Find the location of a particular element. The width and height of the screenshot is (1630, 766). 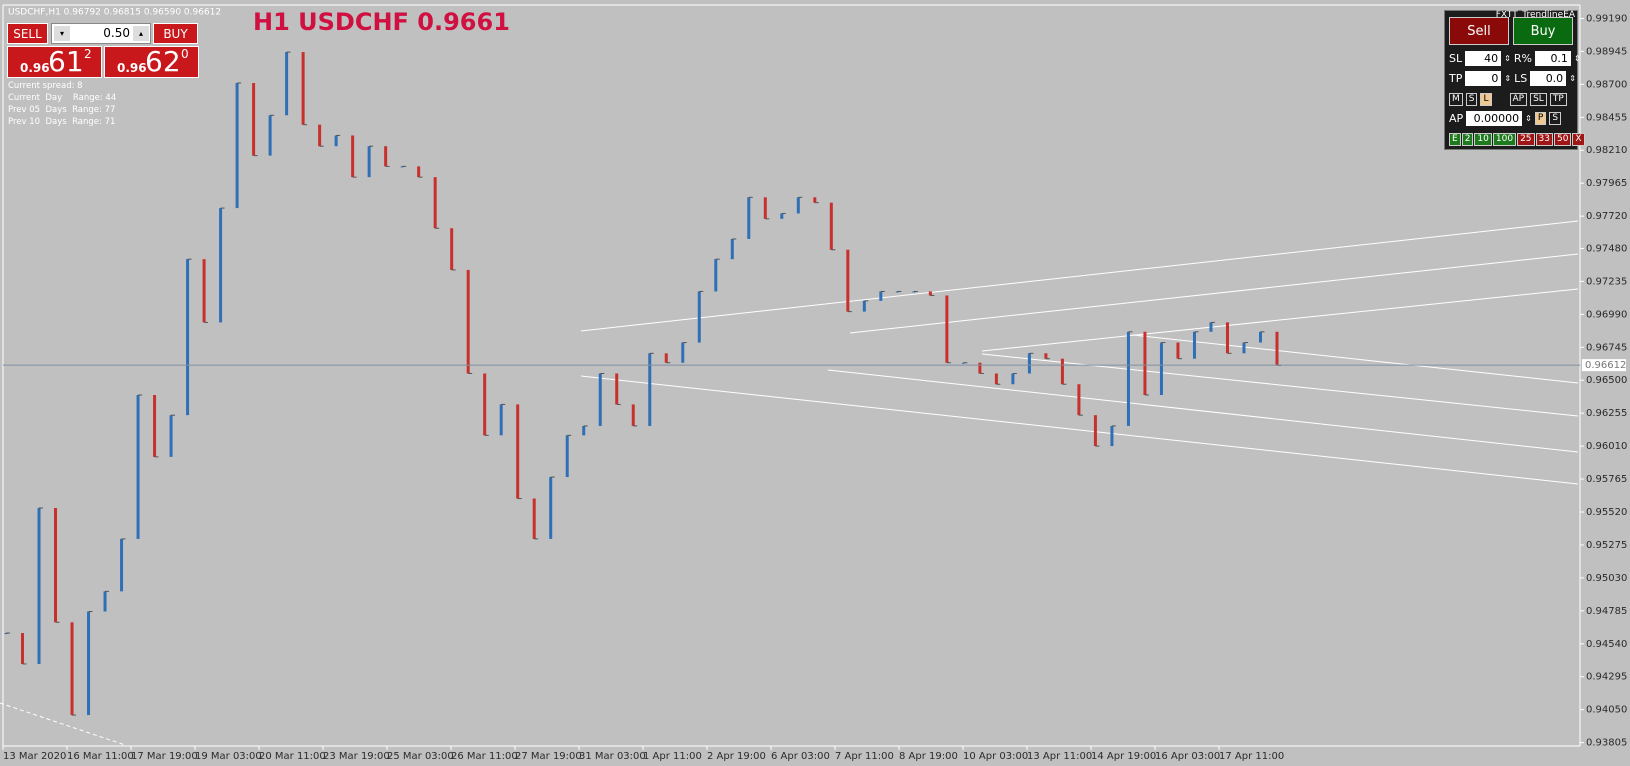

x-tick-label: 7 Apr 11:00 is located at coordinates (864, 756).